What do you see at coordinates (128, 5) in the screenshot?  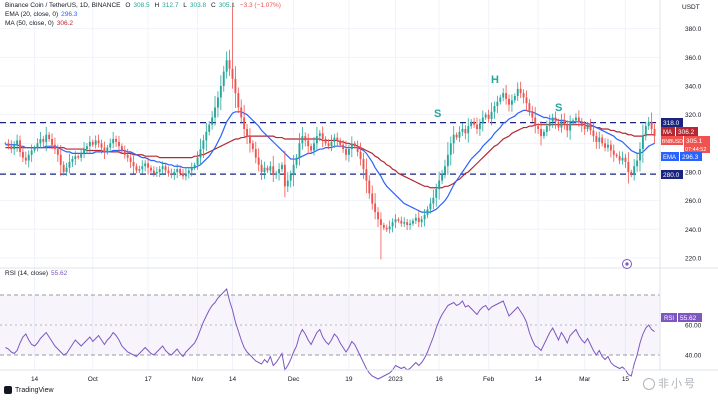 I see `open-label: O` at bounding box center [128, 5].